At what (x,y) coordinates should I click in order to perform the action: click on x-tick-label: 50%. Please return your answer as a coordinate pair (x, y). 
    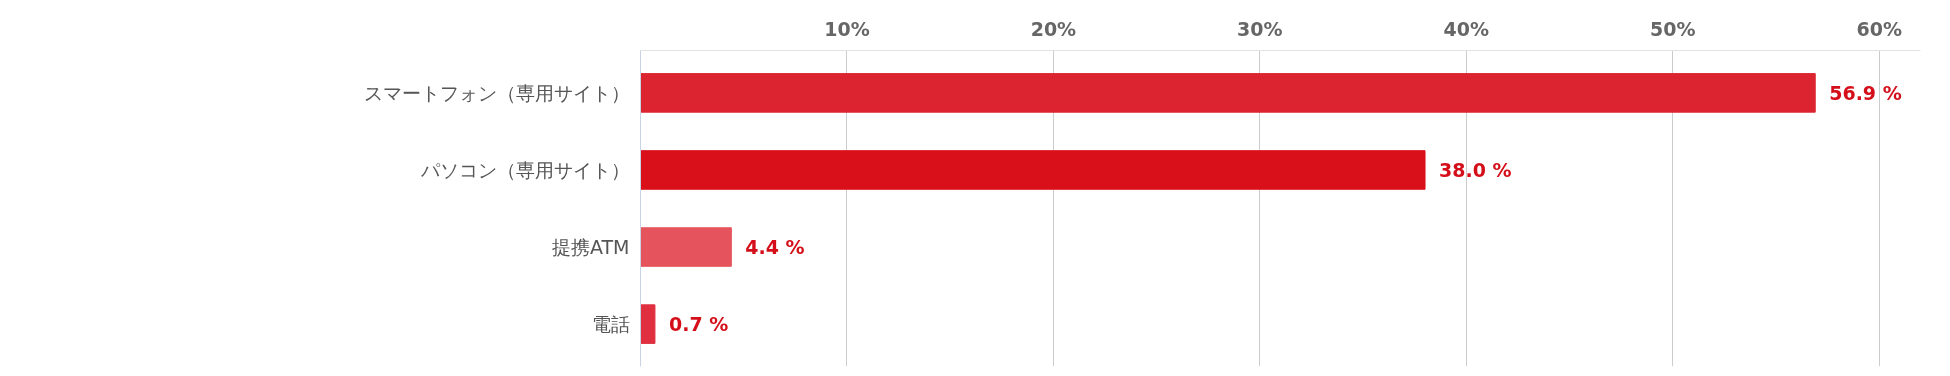
    Looking at the image, I should click on (1673, 28).